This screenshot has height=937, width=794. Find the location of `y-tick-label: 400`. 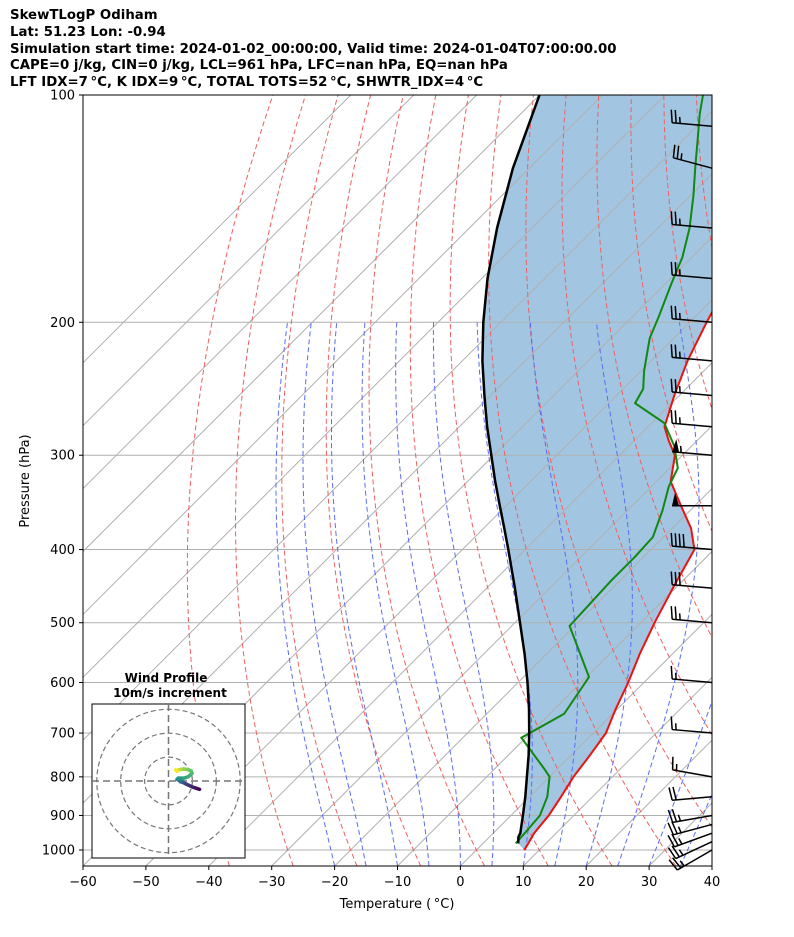

y-tick-label: 400 is located at coordinates (62, 550).